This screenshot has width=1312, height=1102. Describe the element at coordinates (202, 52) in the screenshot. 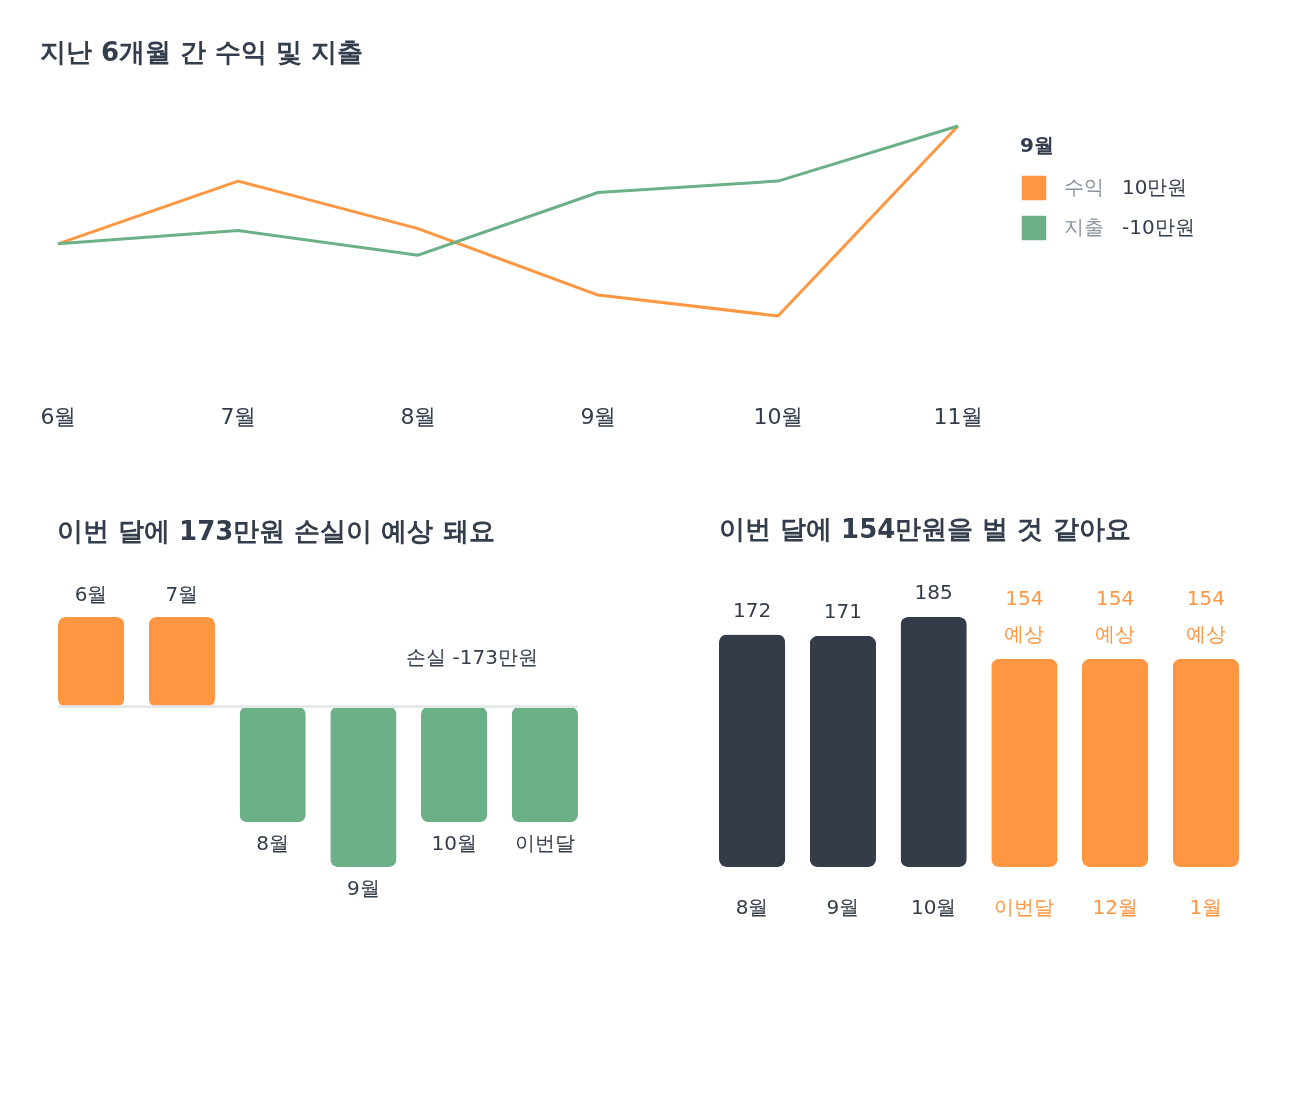

I see `chart-title: 지난 6개월 간 수익 및 지출` at that location.